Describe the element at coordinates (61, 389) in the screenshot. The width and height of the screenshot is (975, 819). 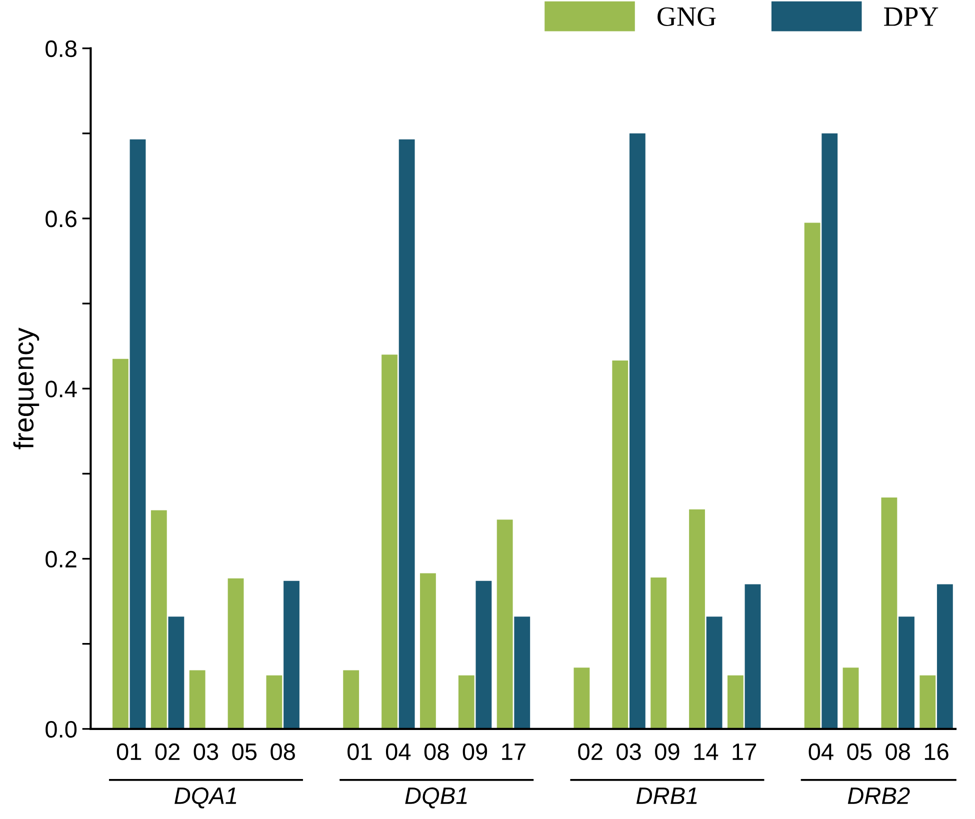
I see `y-tick-label: 0.4` at that location.